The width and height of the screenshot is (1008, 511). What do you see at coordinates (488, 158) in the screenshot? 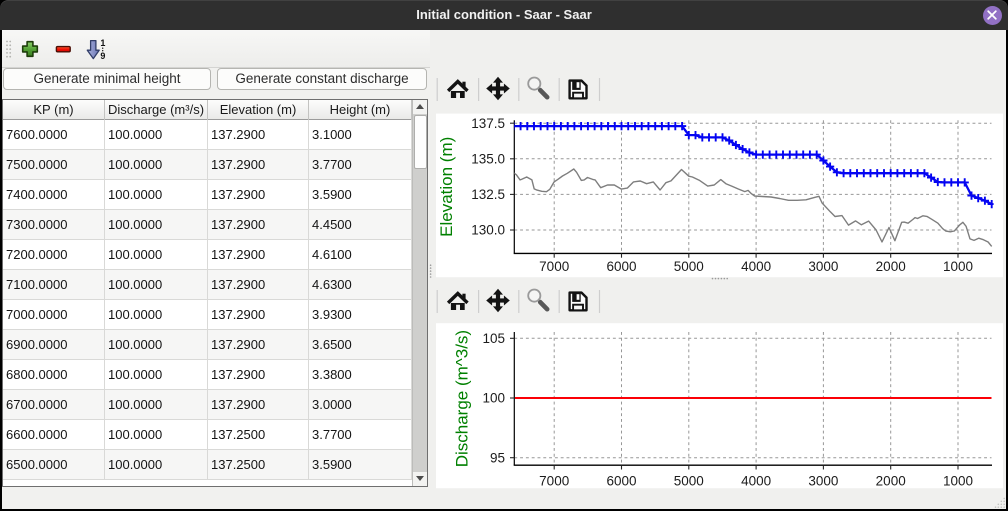
I see `svg-text: 135.0` at bounding box center [488, 158].